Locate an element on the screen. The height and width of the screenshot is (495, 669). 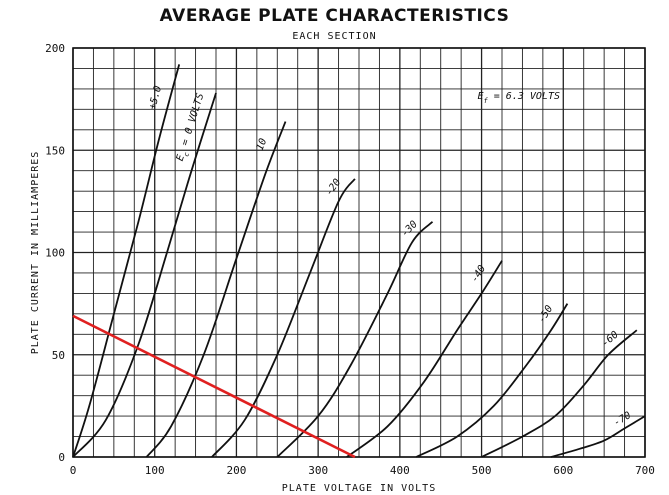
x-tick-label: 200 is located at coordinates (236, 470).